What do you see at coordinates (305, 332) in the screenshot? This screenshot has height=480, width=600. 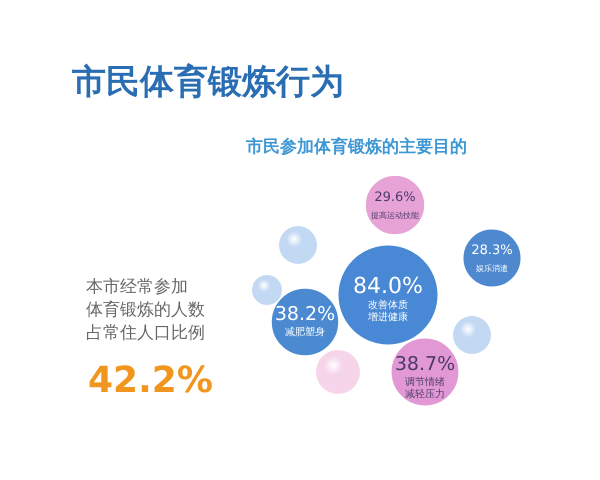 I see `category-label: 减肥塑身` at bounding box center [305, 332].